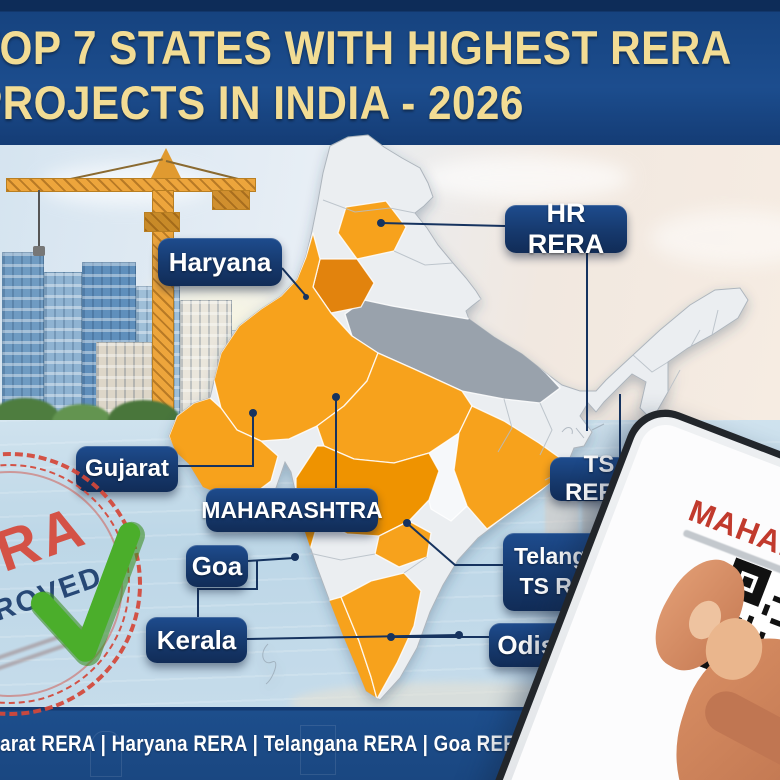  What do you see at coordinates (162, 222) in the screenshot?
I see `crane-cab` at bounding box center [162, 222].